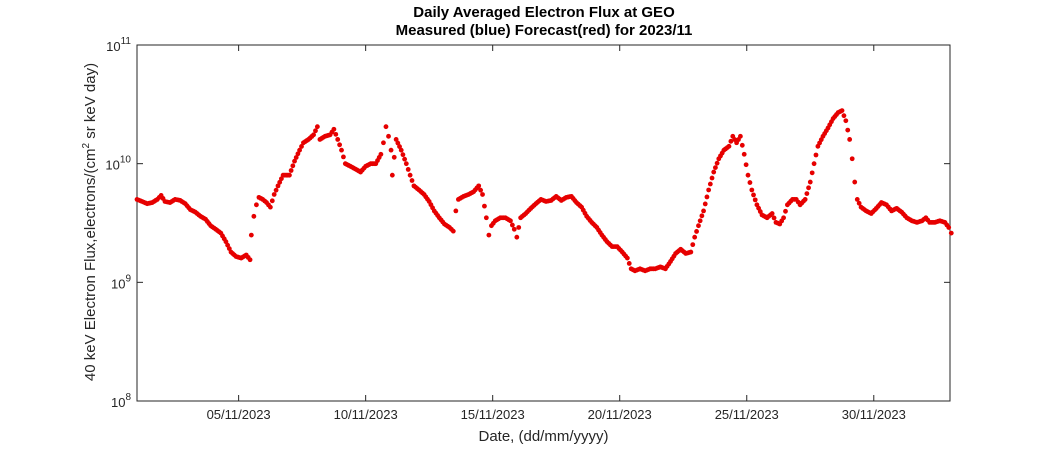 The width and height of the screenshot is (1050, 450). What do you see at coordinates (118, 223) in the screenshot?
I see `y-tick-labels: 108 109 1010 1011` at bounding box center [118, 223].